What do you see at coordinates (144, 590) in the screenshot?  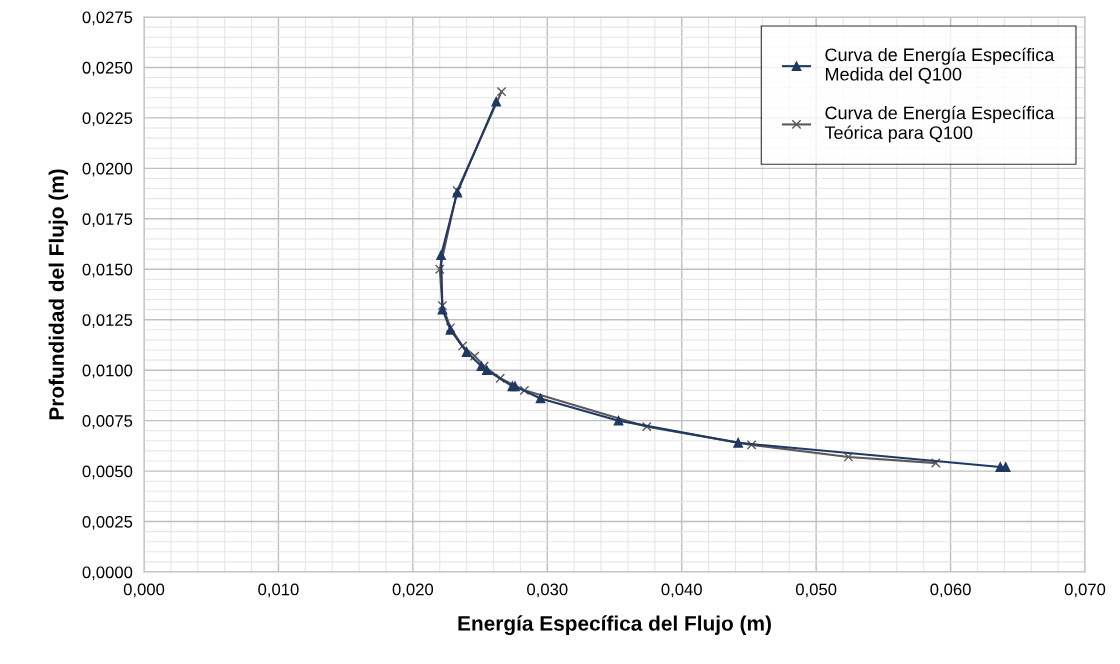 I see `x-tick-label: 0,000` at bounding box center [144, 590].